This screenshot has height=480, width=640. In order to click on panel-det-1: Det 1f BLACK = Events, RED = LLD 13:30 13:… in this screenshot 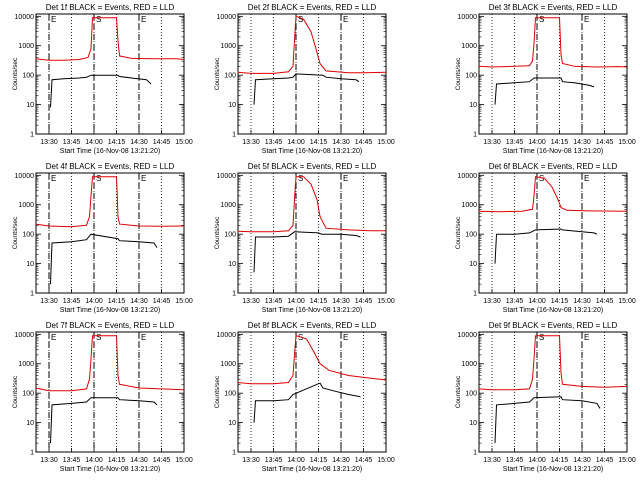, I will do `click(102, 79)`.